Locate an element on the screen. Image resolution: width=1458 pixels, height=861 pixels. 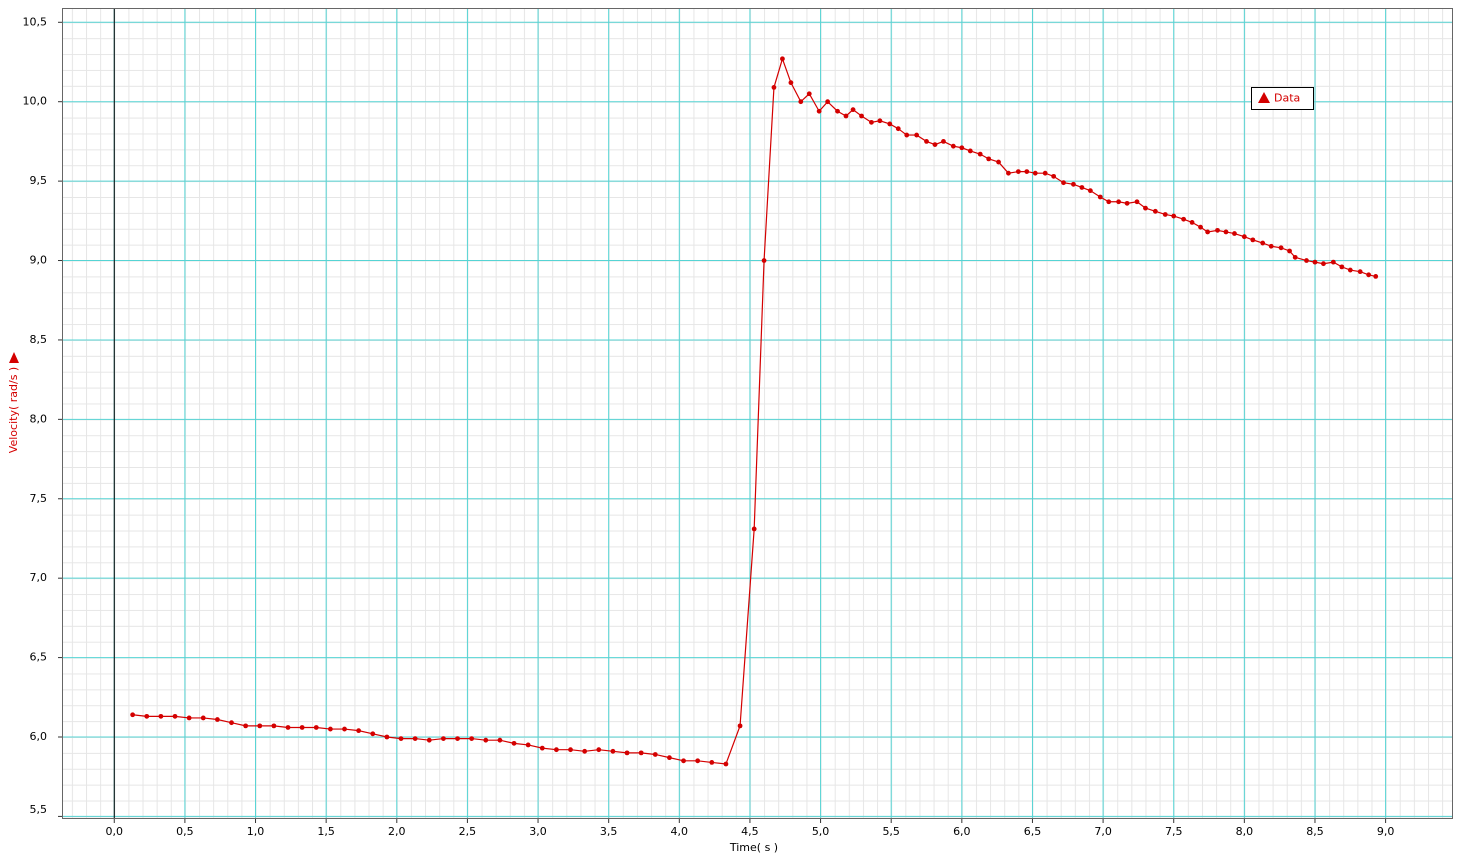
x-tick-label: 5,0 is located at coordinates (821, 831).